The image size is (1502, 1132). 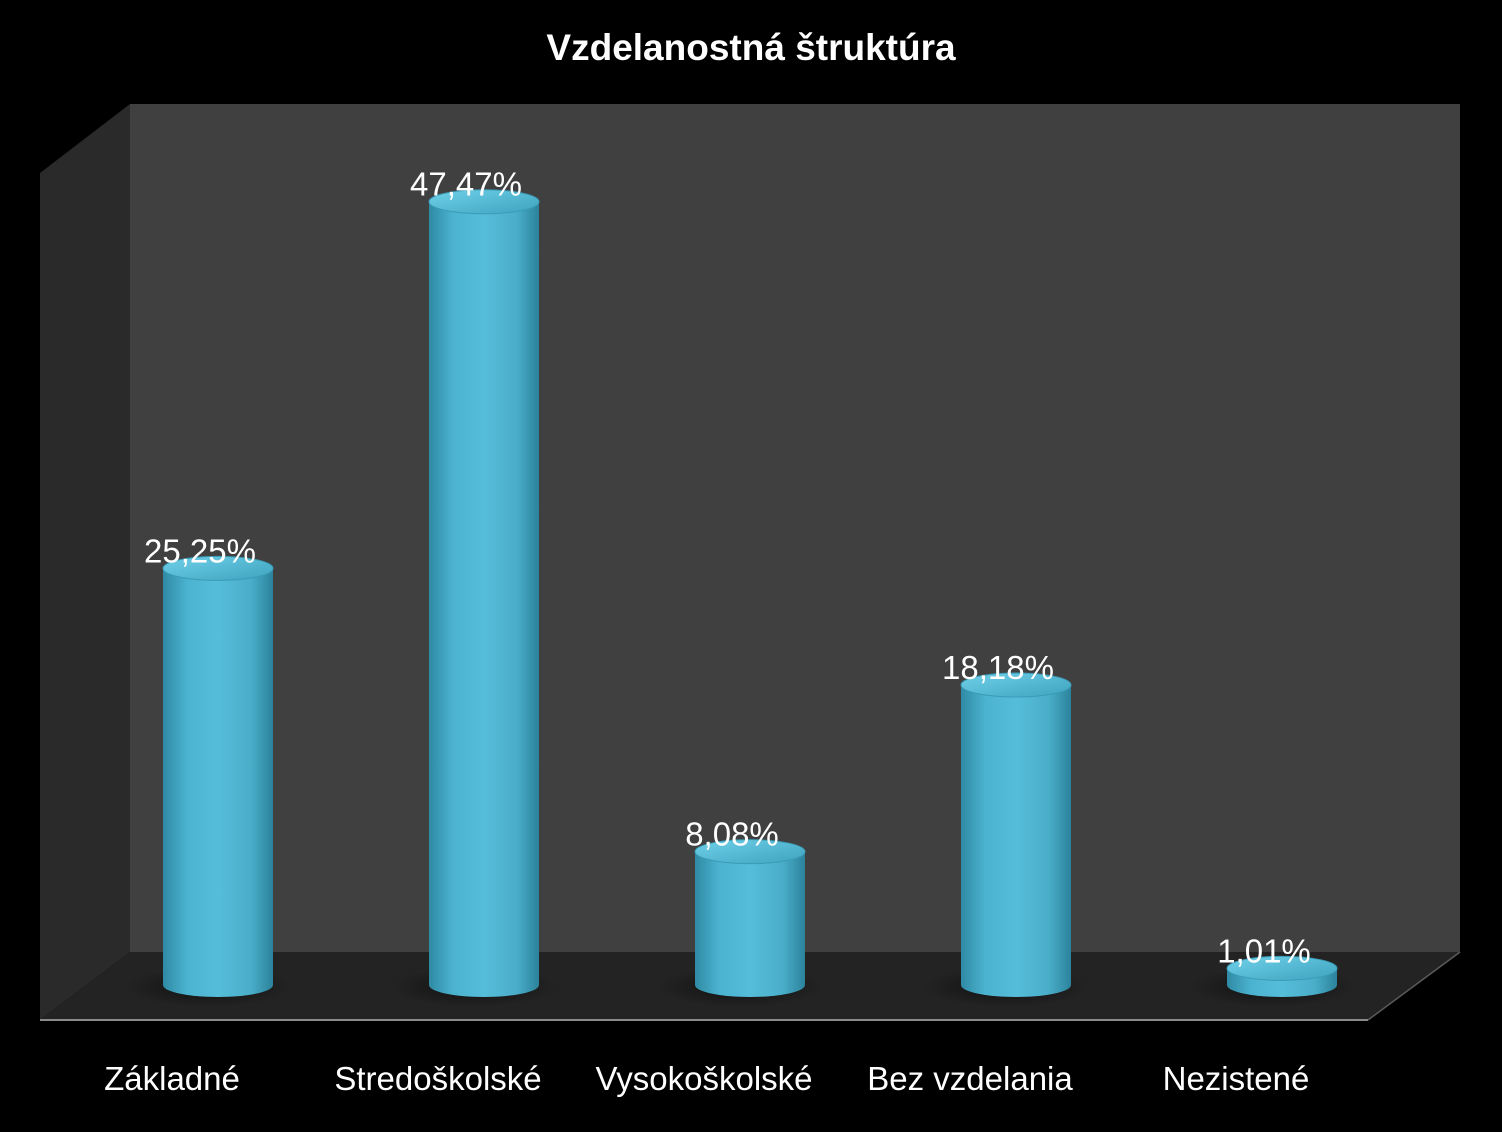 I want to click on category-label: Nezistené, so click(x=1236, y=1078).